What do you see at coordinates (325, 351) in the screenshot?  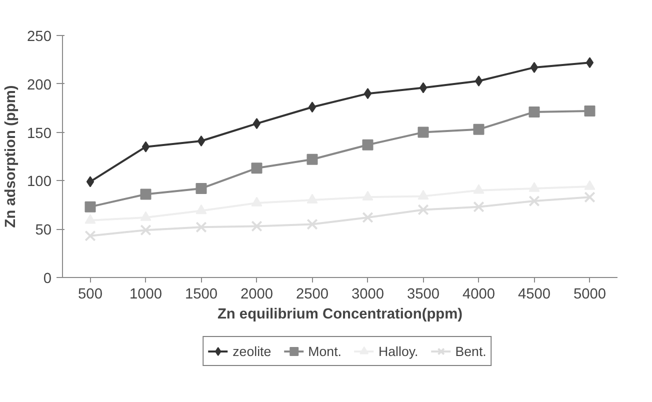 I see `legend-label: Mont.` at bounding box center [325, 351].